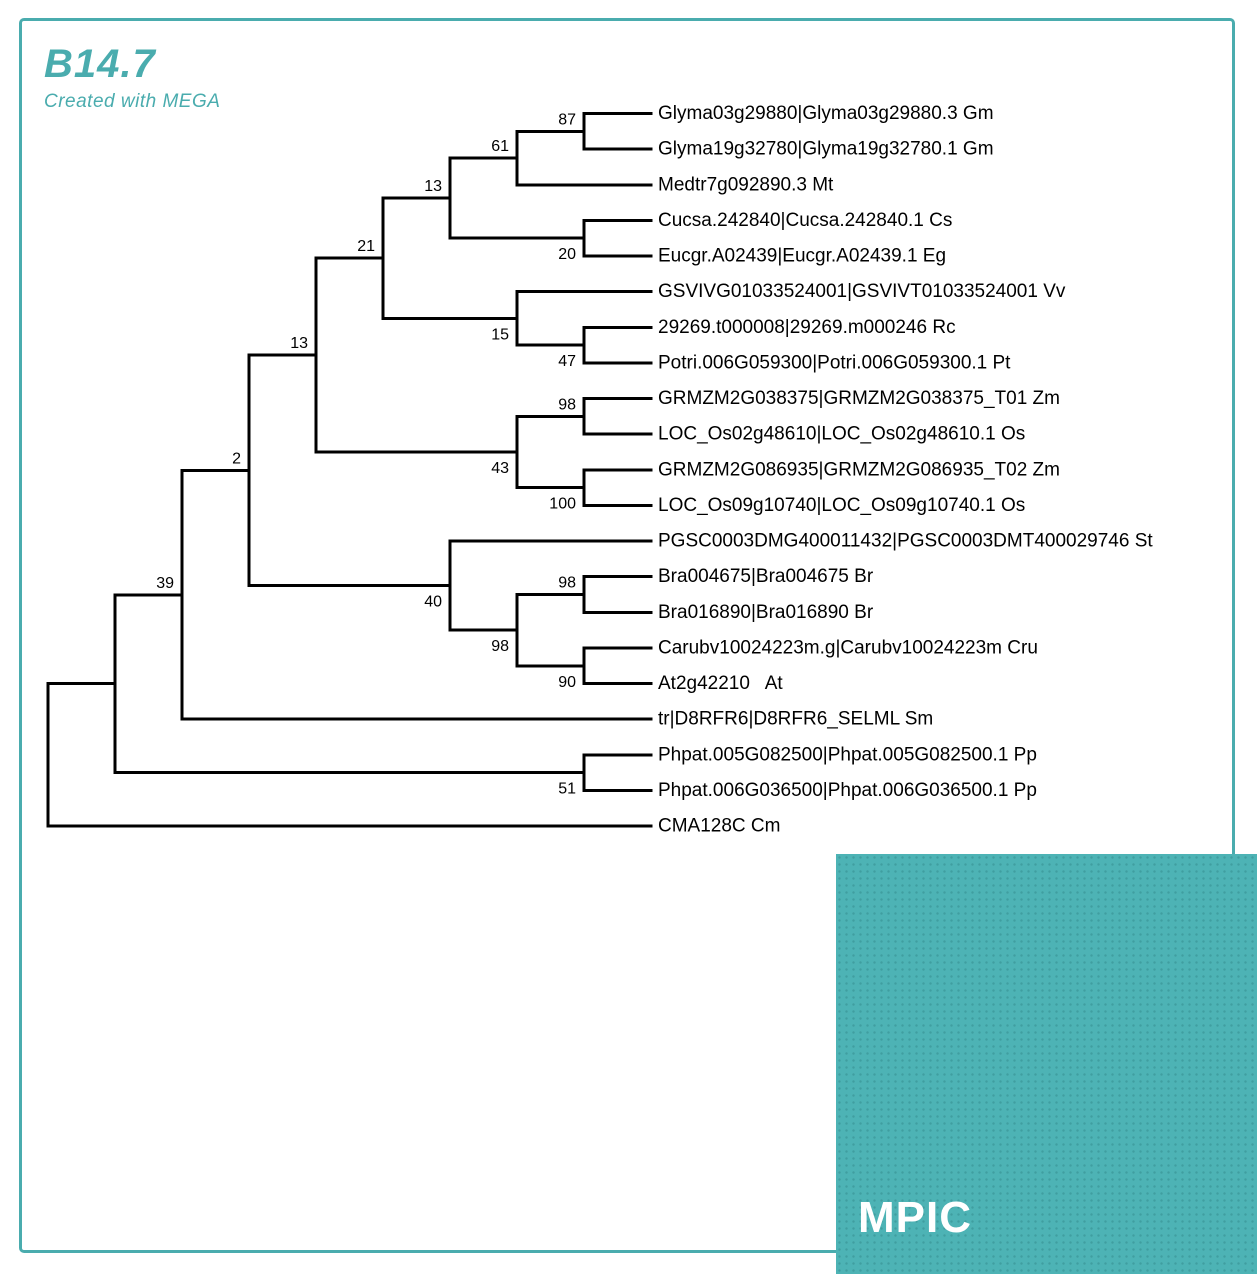 Image resolution: width=1257 pixels, height=1274 pixels. I want to click on taxon-label: Phpat.005G082500|Phpat.005G082500.1 Pp, so click(847, 754).